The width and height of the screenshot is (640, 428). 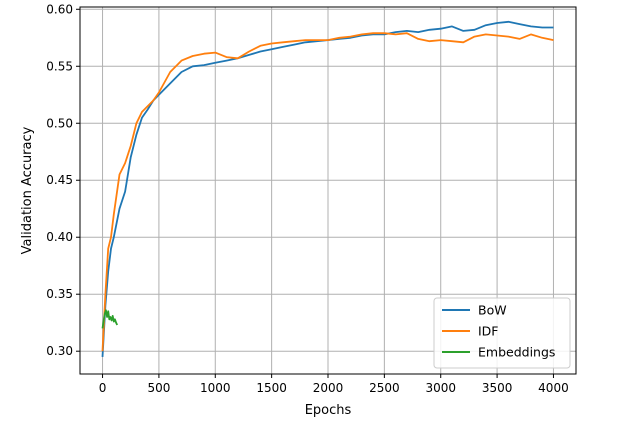 What do you see at coordinates (59, 123) in the screenshot?
I see `y-tick-label: 0.50` at bounding box center [59, 123].